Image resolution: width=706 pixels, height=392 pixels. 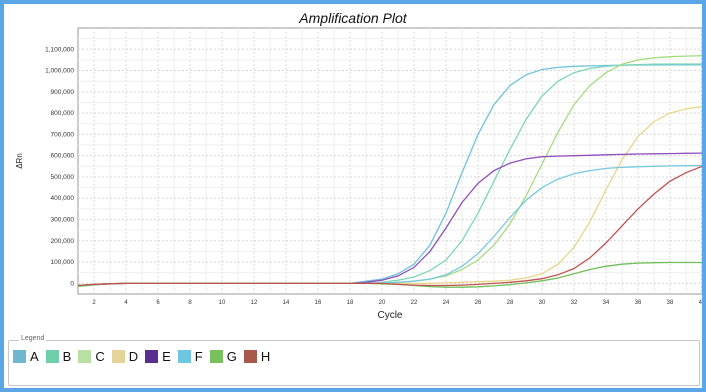 What do you see at coordinates (510, 303) in the screenshot?
I see `x-tick-label: 28` at bounding box center [510, 303].